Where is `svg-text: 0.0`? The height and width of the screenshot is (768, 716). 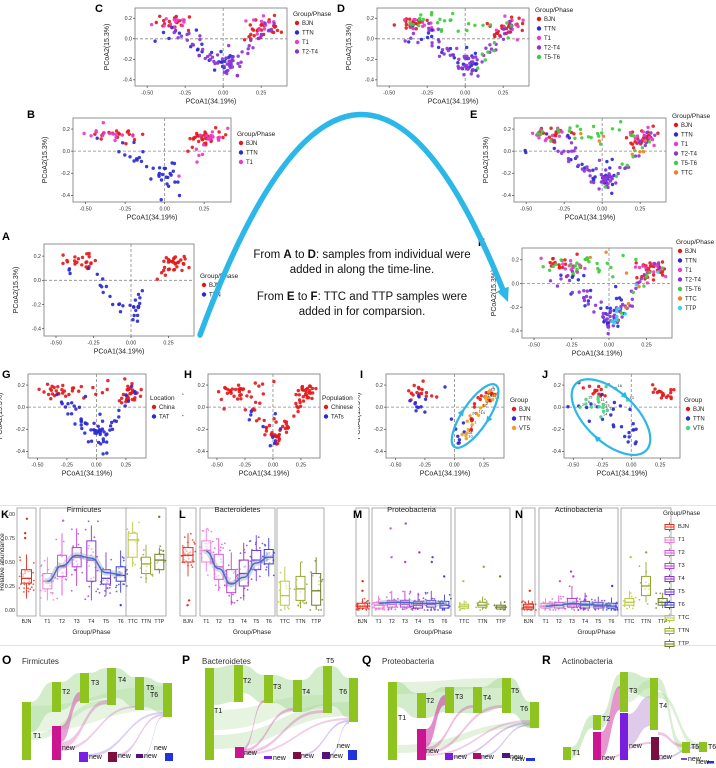 svg-text: 0.0 is located at coordinates (37, 281).